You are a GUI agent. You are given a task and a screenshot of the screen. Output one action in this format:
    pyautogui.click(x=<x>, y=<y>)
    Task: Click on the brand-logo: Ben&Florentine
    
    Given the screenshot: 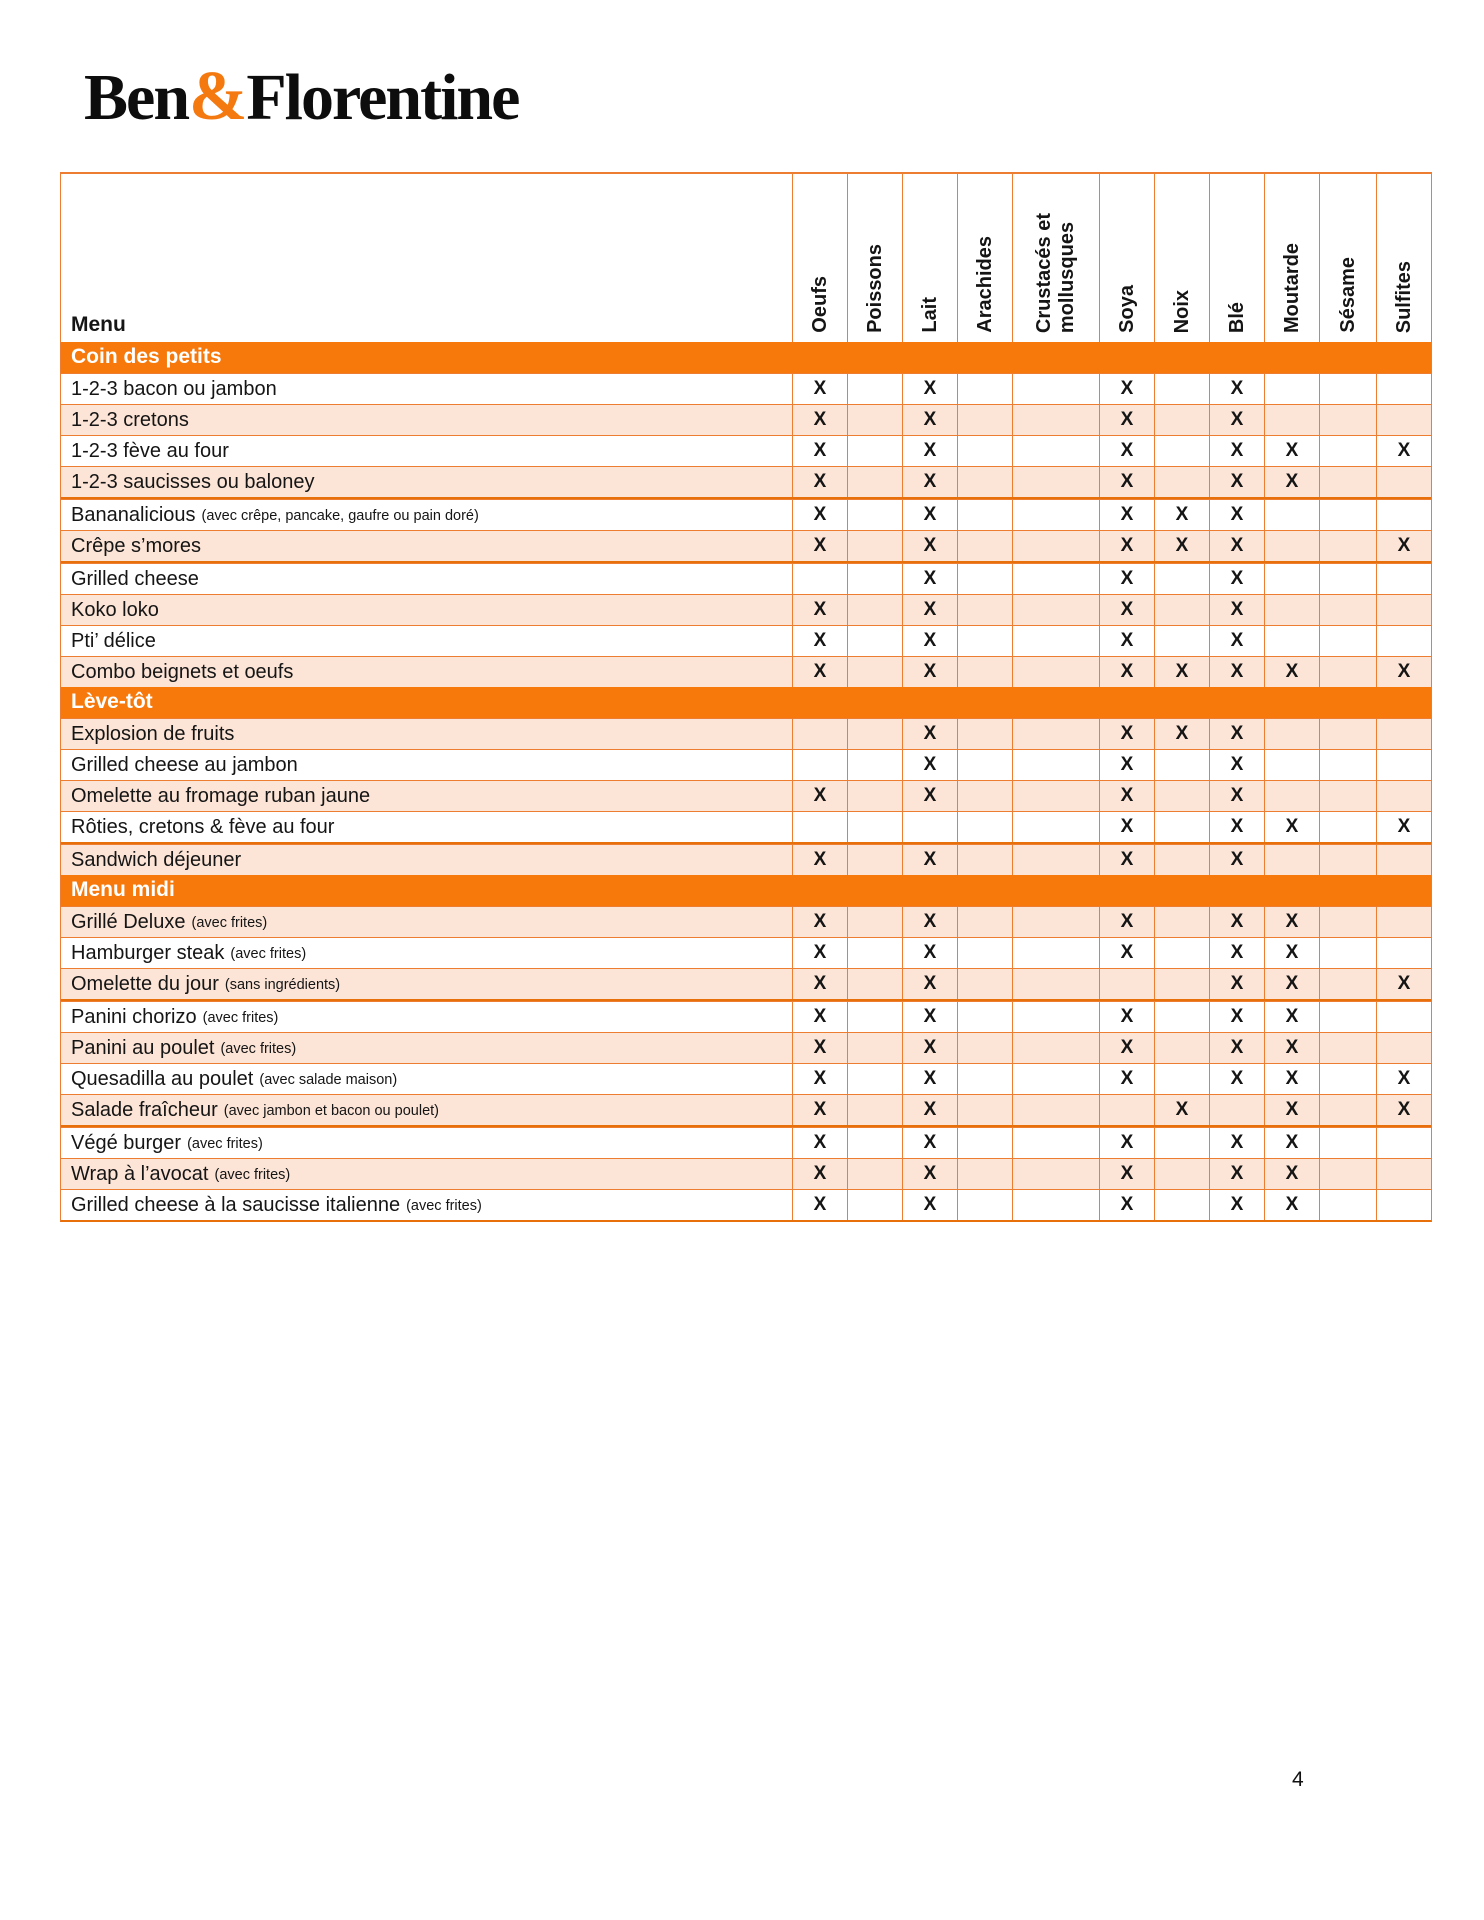 What is the action you would take?
    pyautogui.click(x=302, y=97)
    